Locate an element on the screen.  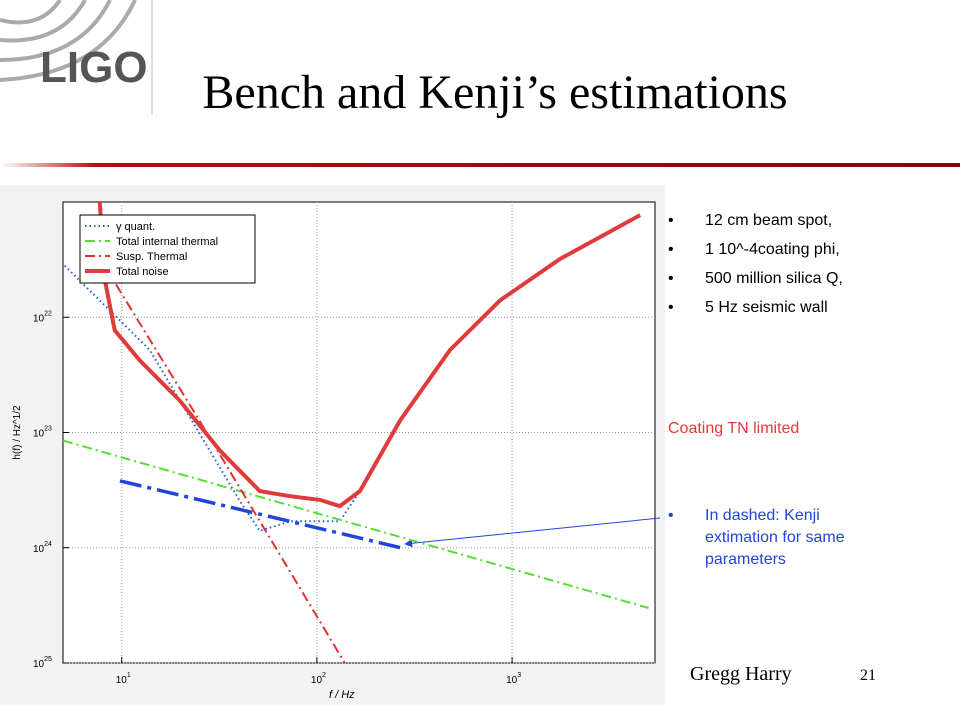
tick-exp: 2 is located at coordinates (324, 675).